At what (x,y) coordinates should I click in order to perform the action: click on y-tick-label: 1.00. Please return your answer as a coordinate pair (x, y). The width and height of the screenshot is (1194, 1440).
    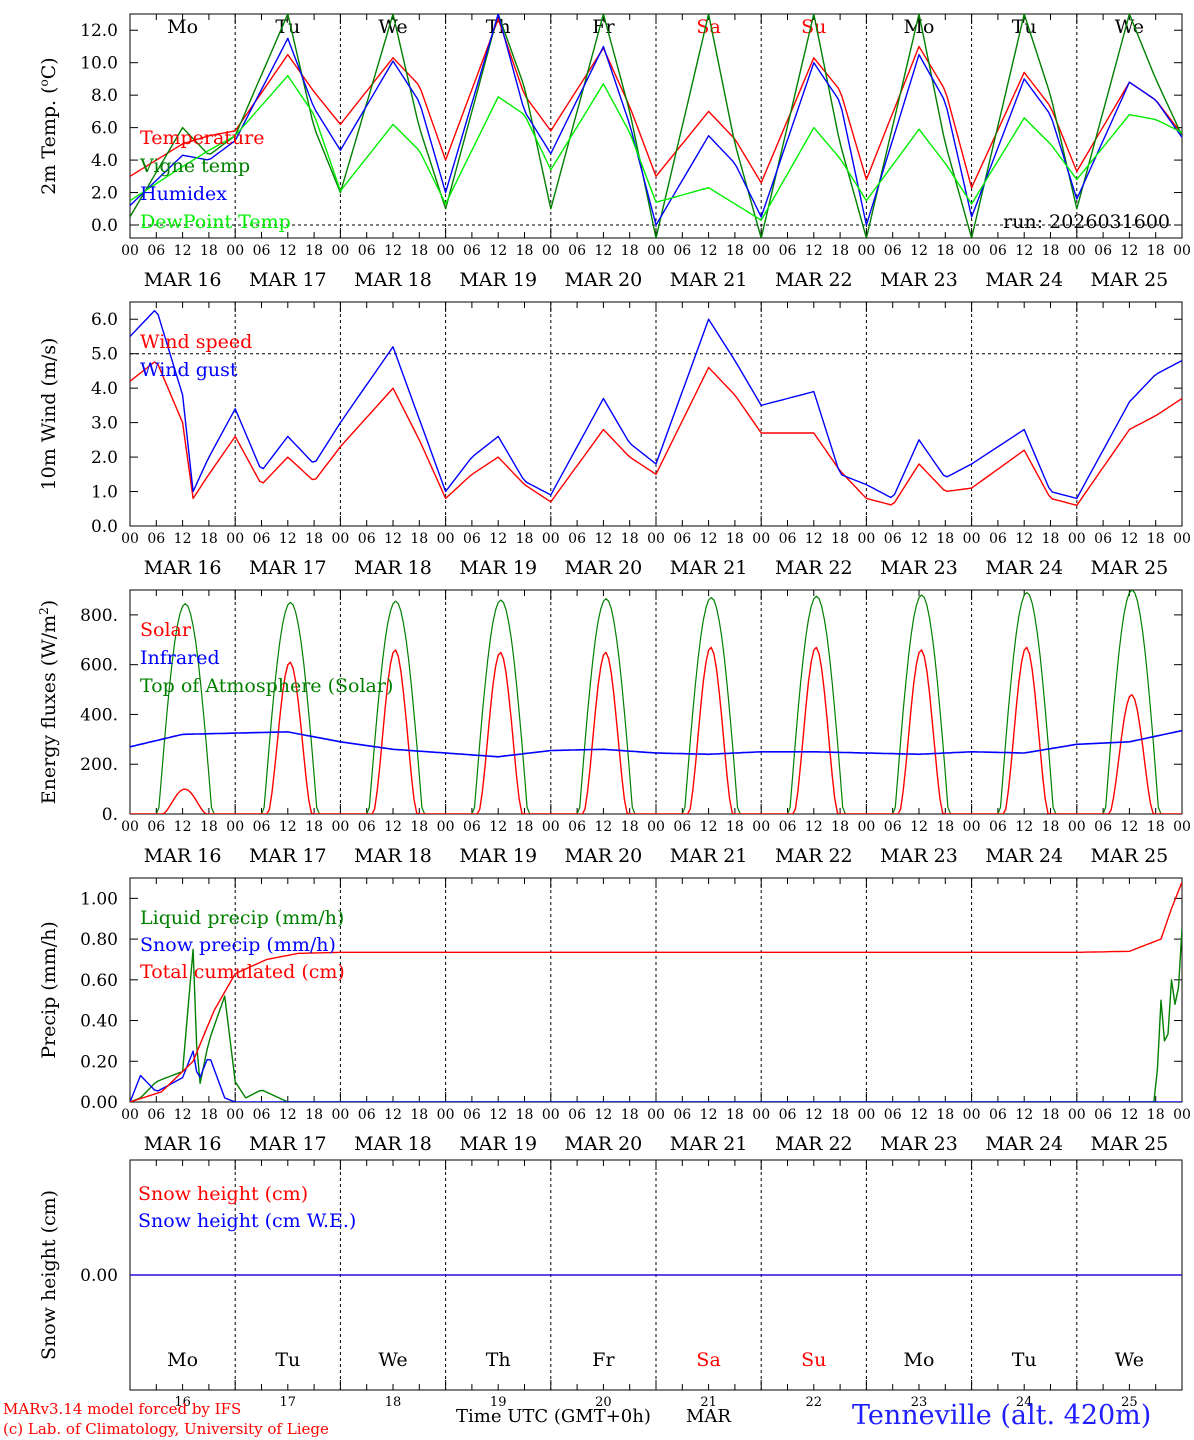
    Looking at the image, I should click on (99, 899).